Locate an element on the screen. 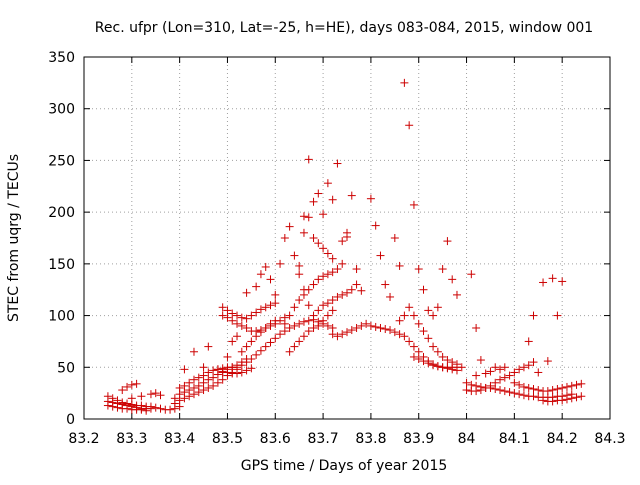  x-tick-label: 84 is located at coordinates (467, 439).